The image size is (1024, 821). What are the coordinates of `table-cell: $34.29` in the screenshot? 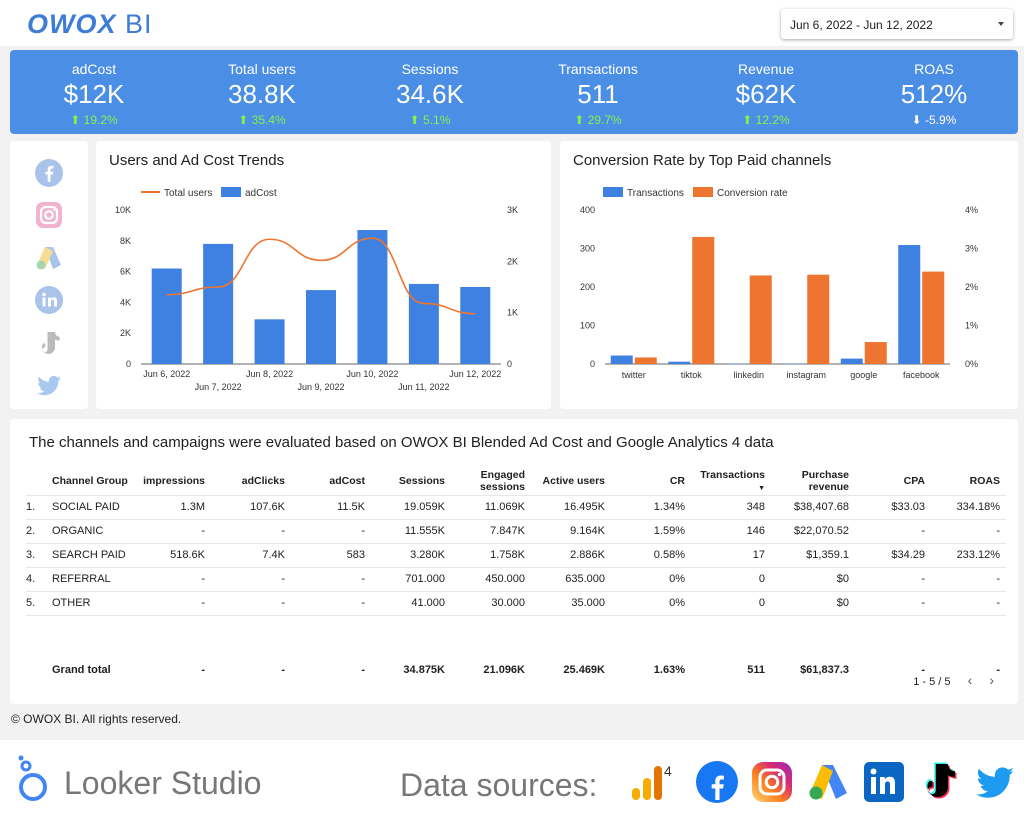 It's located at (893, 554).